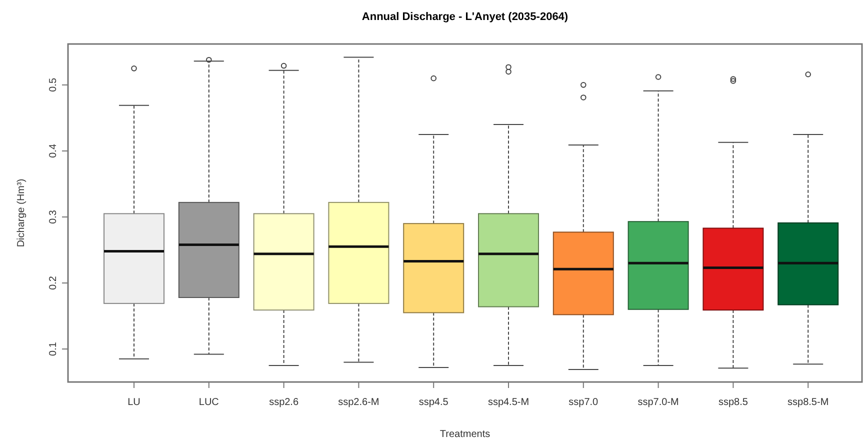 This screenshot has width=866, height=443. I want to click on y-tick-label: 0.5, so click(53, 85).